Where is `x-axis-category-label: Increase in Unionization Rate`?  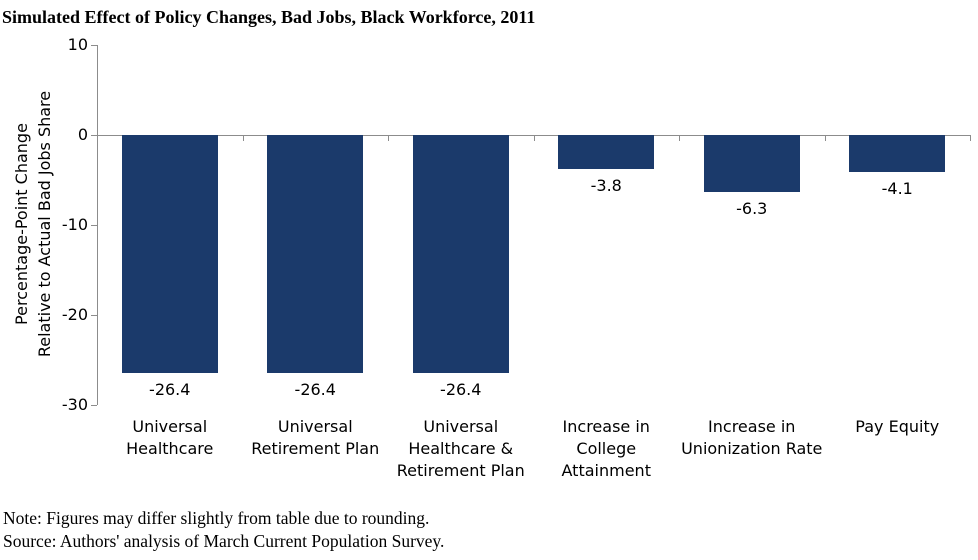
x-axis-category-label: Increase in Unionization Rate is located at coordinates (752, 437).